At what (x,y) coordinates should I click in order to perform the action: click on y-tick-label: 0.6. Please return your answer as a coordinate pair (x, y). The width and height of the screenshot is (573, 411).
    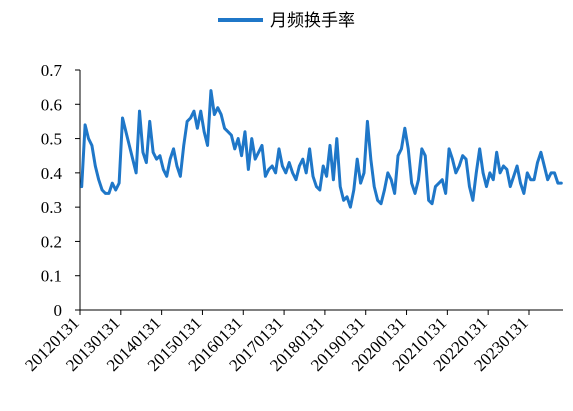
    Looking at the image, I should click on (51, 104).